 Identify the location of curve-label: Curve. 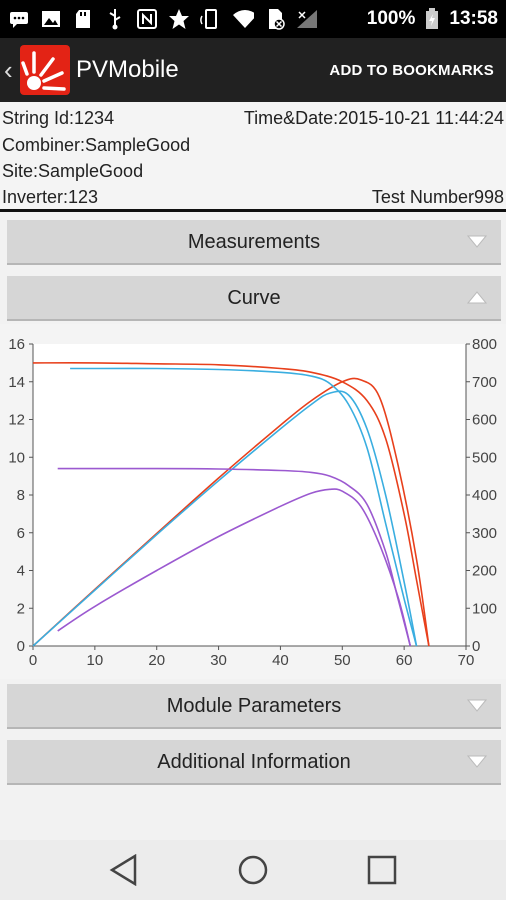
(254, 298).